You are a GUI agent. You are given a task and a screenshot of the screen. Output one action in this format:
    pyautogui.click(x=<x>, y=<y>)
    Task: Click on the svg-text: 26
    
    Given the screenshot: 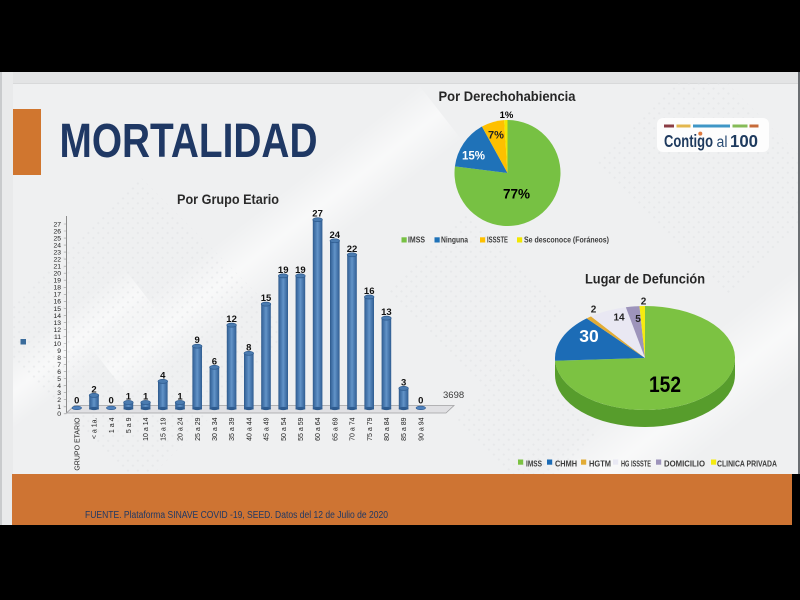 What is the action you would take?
    pyautogui.click(x=57, y=231)
    